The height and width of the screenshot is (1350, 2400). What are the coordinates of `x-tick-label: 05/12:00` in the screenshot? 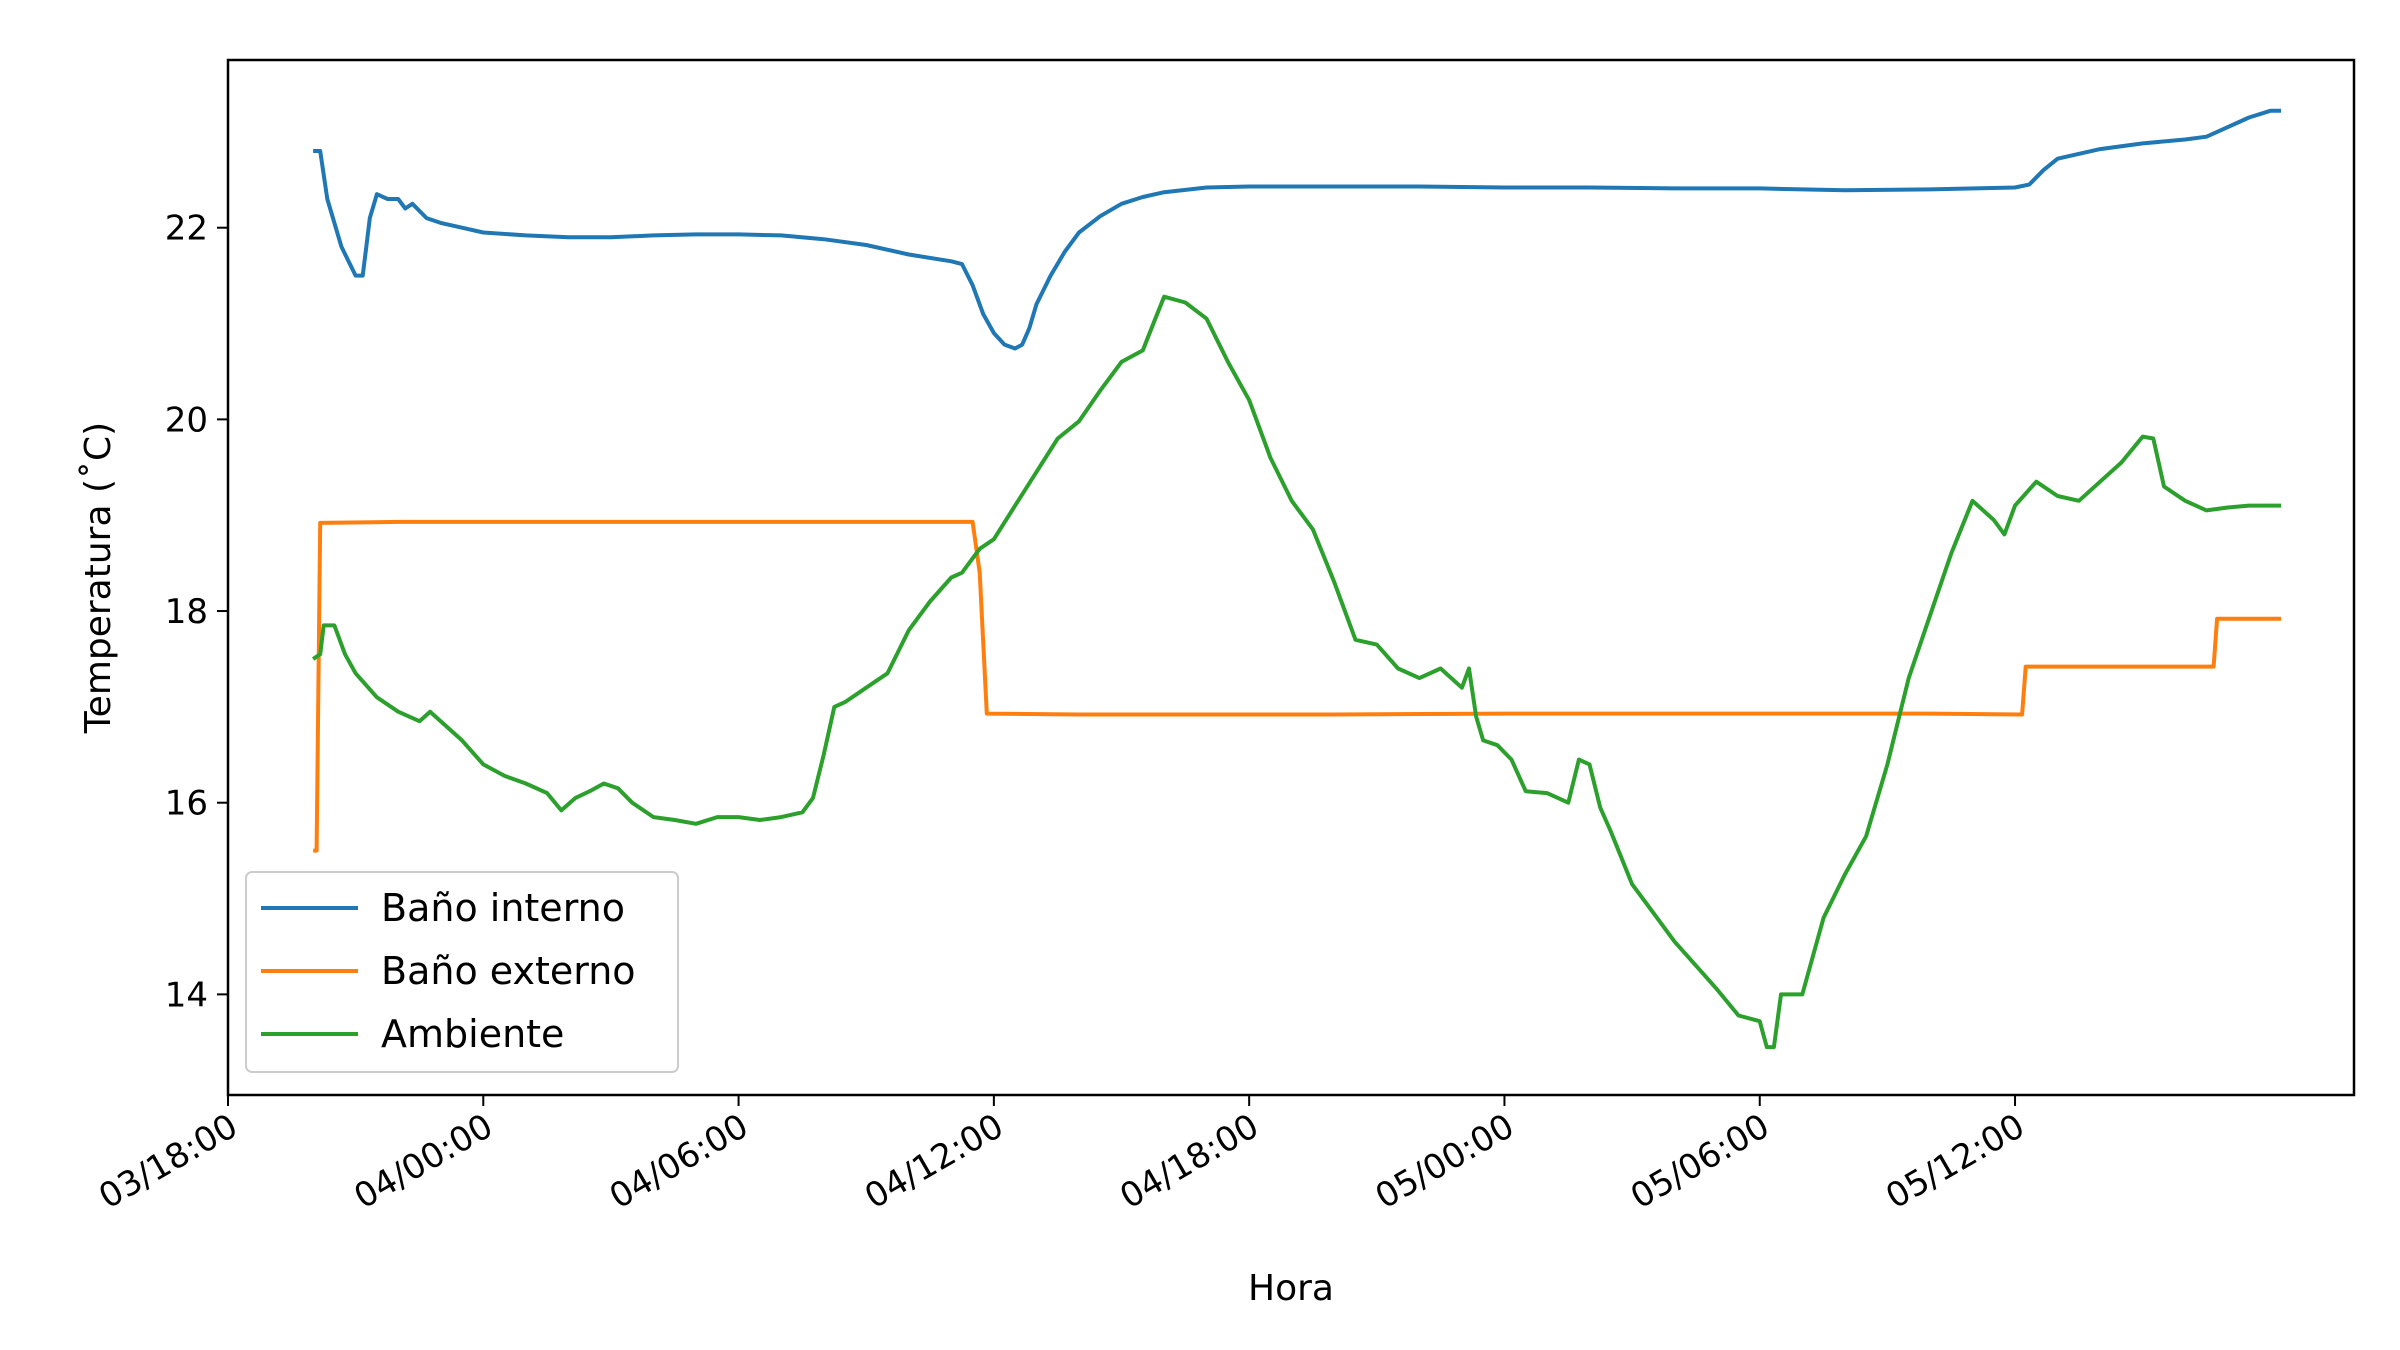 It's located at (1955, 1161).